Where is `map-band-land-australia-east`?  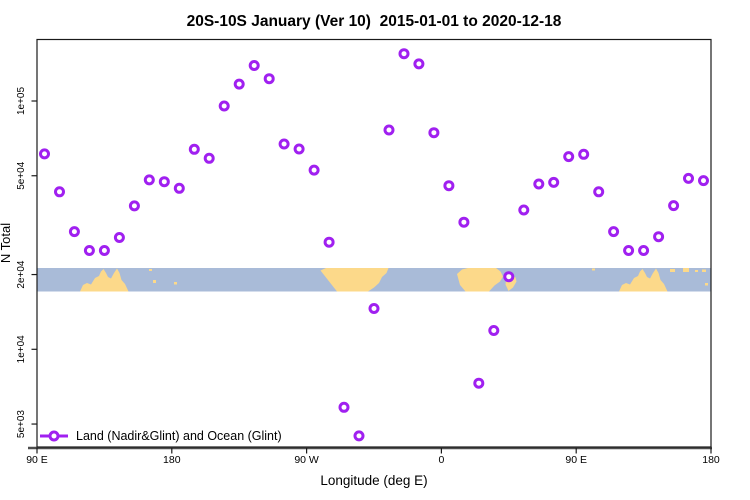 map-band-land-australia-east is located at coordinates (643, 280).